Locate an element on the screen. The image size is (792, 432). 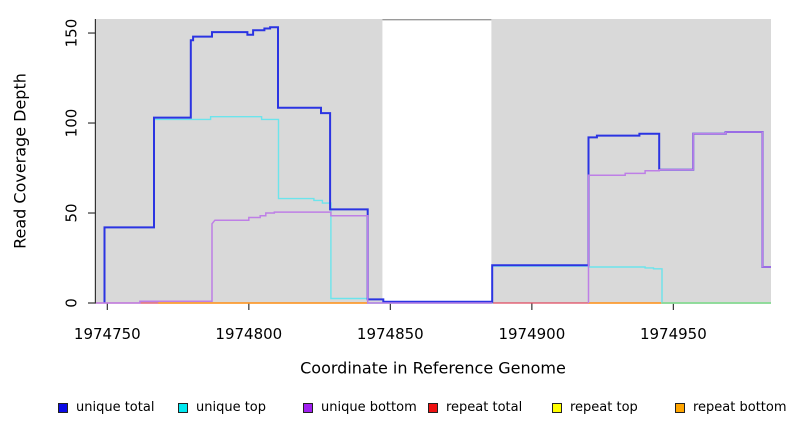
unique-top-swatch-icon is located at coordinates (183, 407).